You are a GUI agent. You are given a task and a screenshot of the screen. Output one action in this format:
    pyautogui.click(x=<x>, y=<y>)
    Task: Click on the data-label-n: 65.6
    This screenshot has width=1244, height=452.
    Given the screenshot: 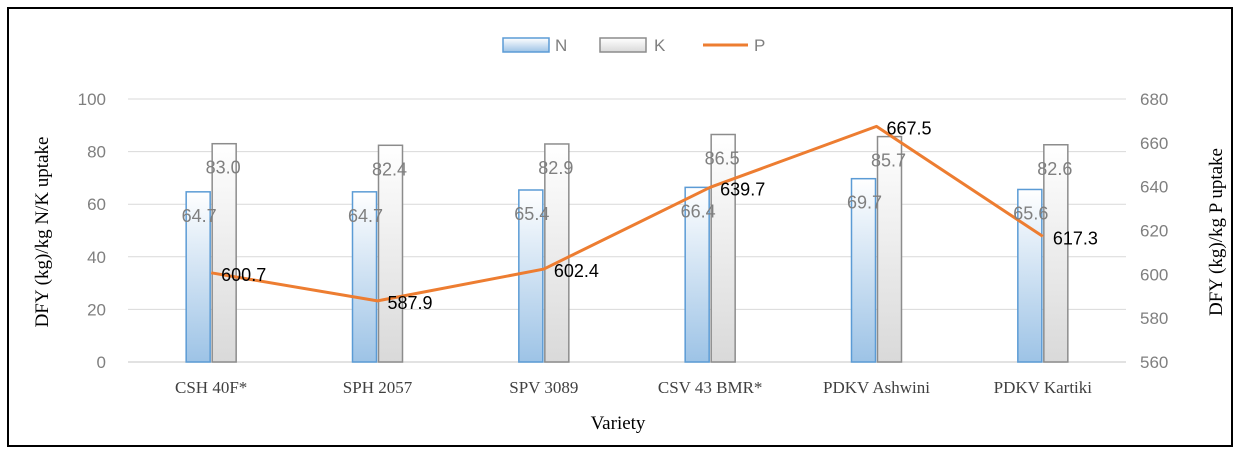 What is the action you would take?
    pyautogui.click(x=1030, y=213)
    